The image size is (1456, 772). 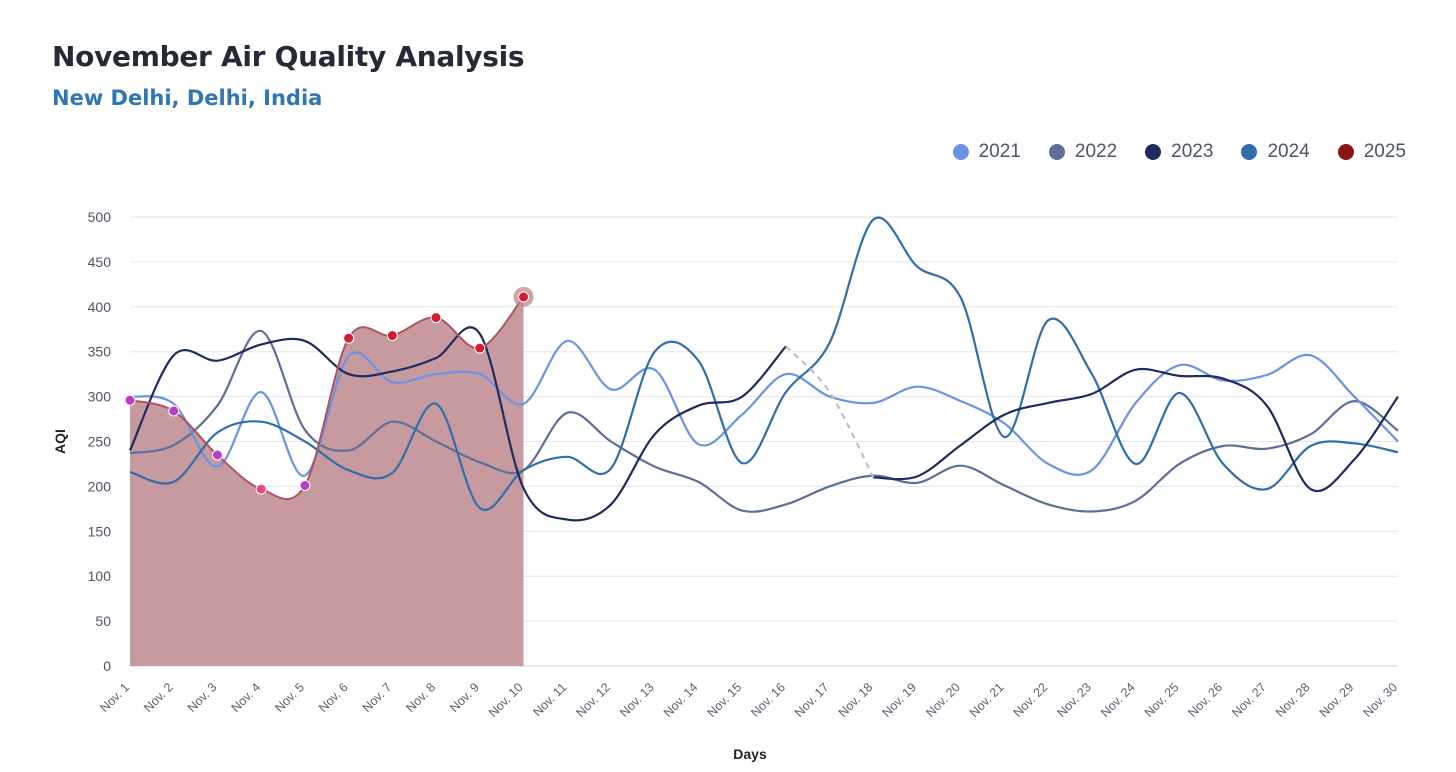 I want to click on x-tick-label: Nov. 3, so click(x=202, y=697).